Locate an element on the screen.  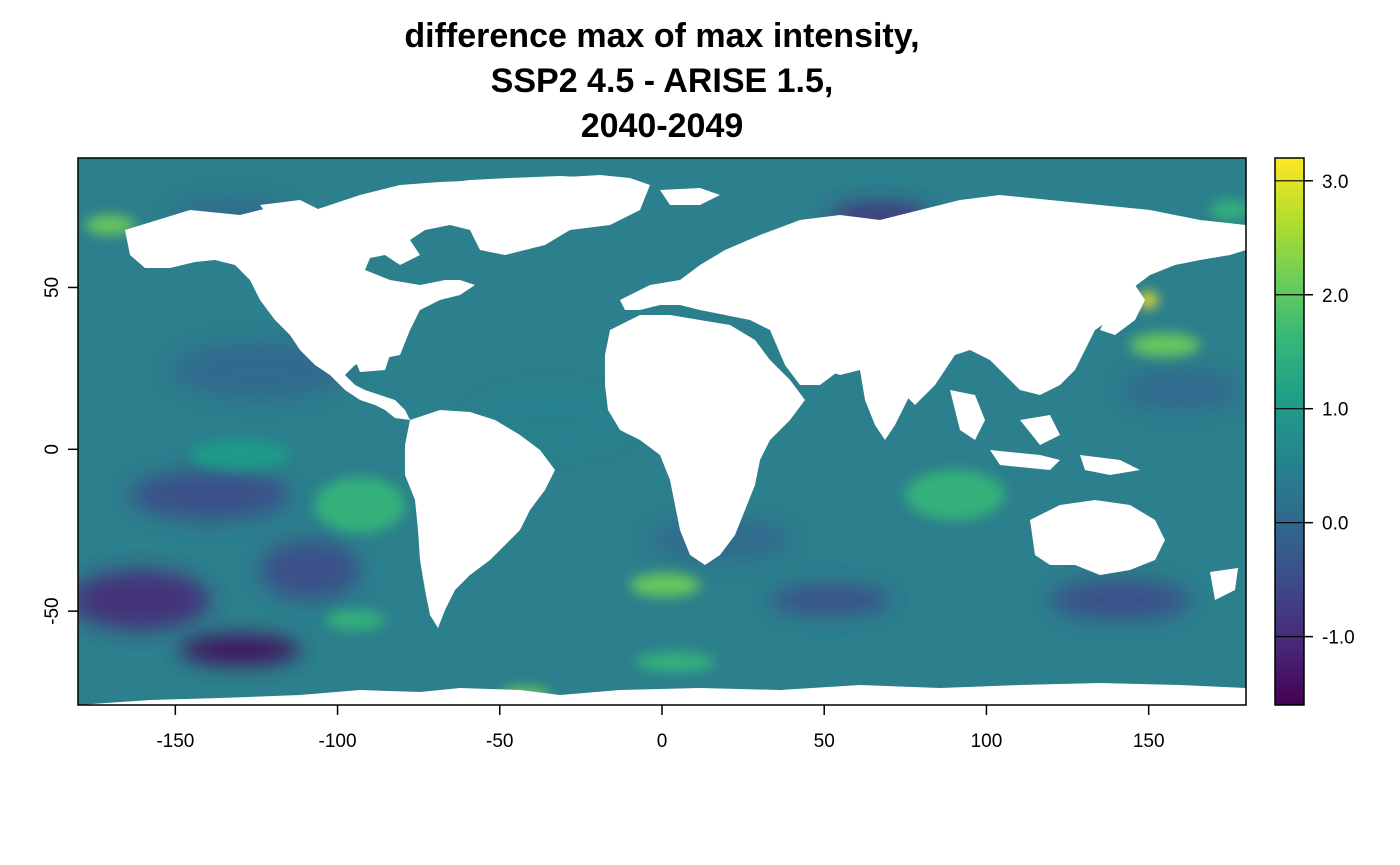
colorbar: 3.0 2.0 1.0 0.0 -1.0 is located at coordinates (1314, 431).